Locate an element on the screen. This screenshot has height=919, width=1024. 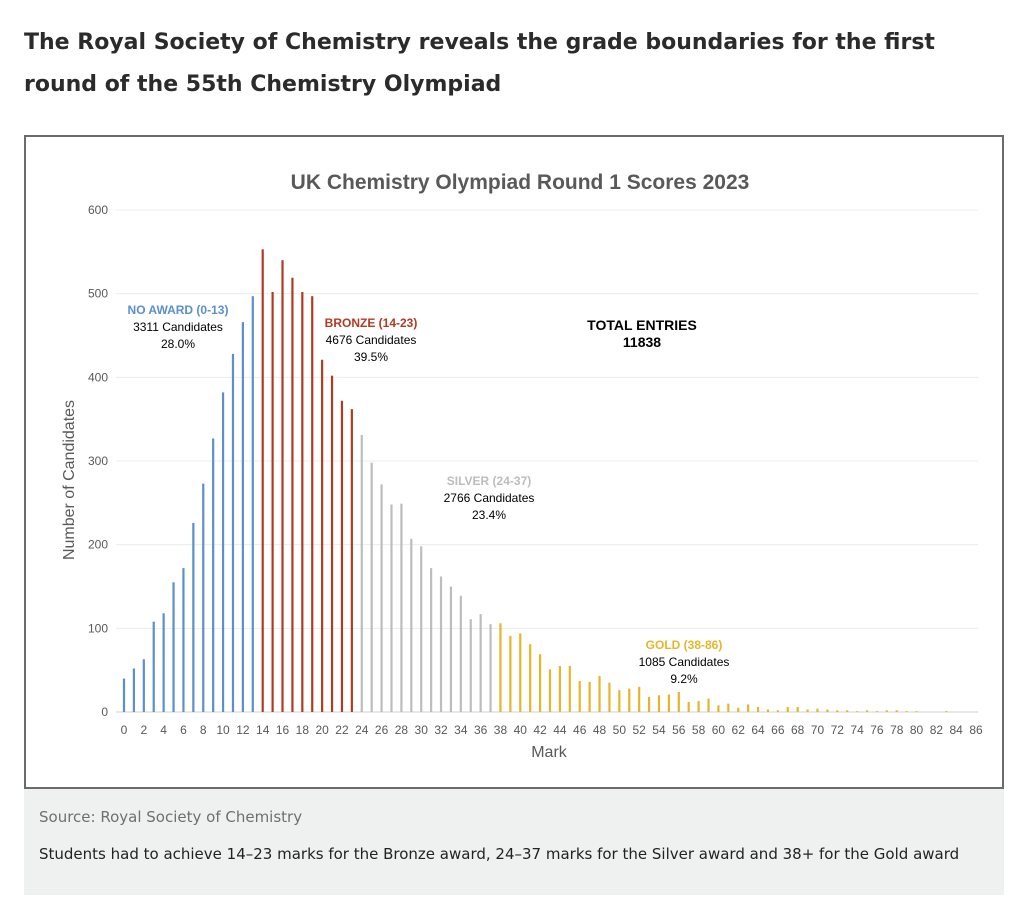
x-tick-label: 74 is located at coordinates (857, 730).